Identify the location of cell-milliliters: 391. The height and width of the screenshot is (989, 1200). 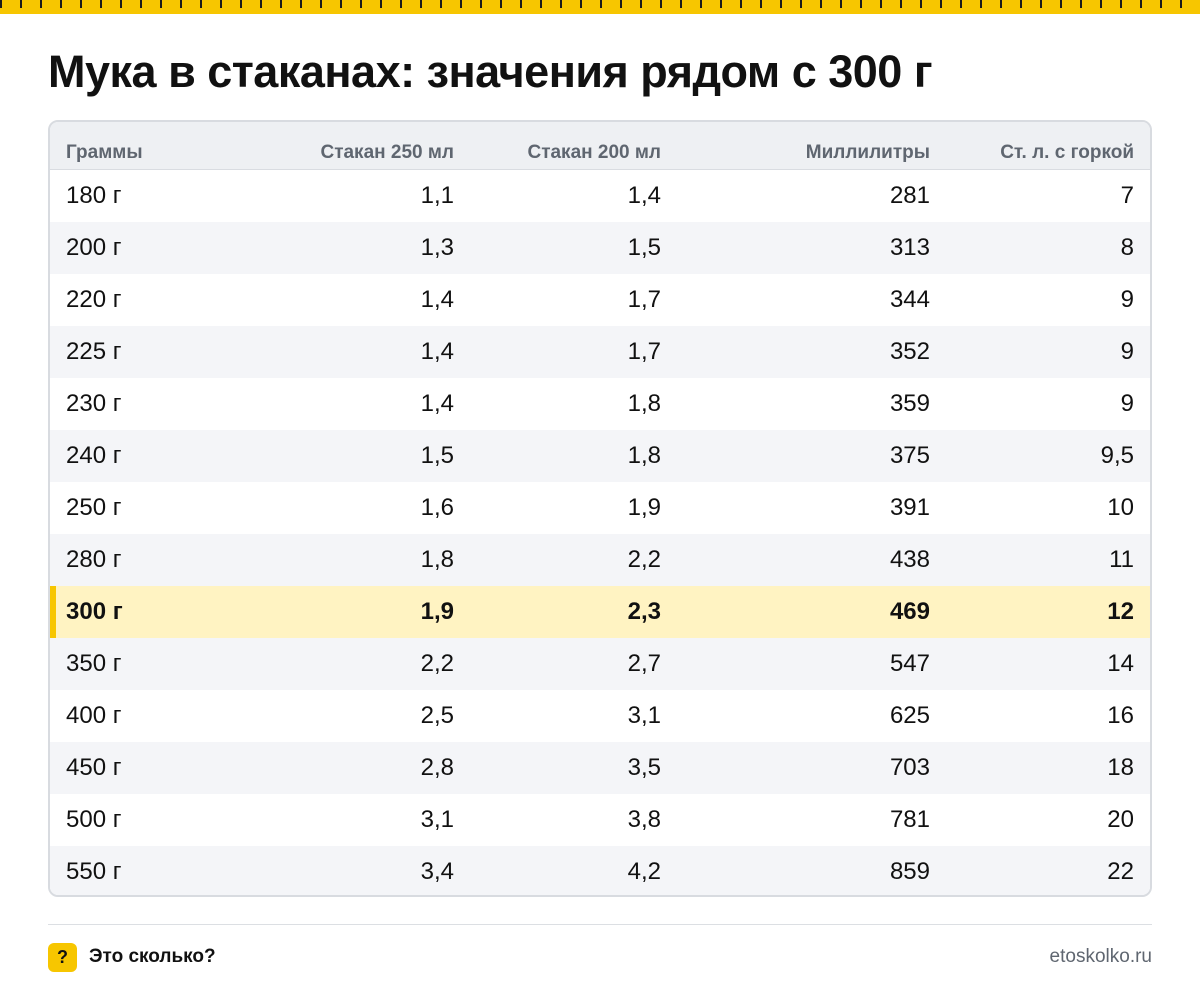
(909, 507).